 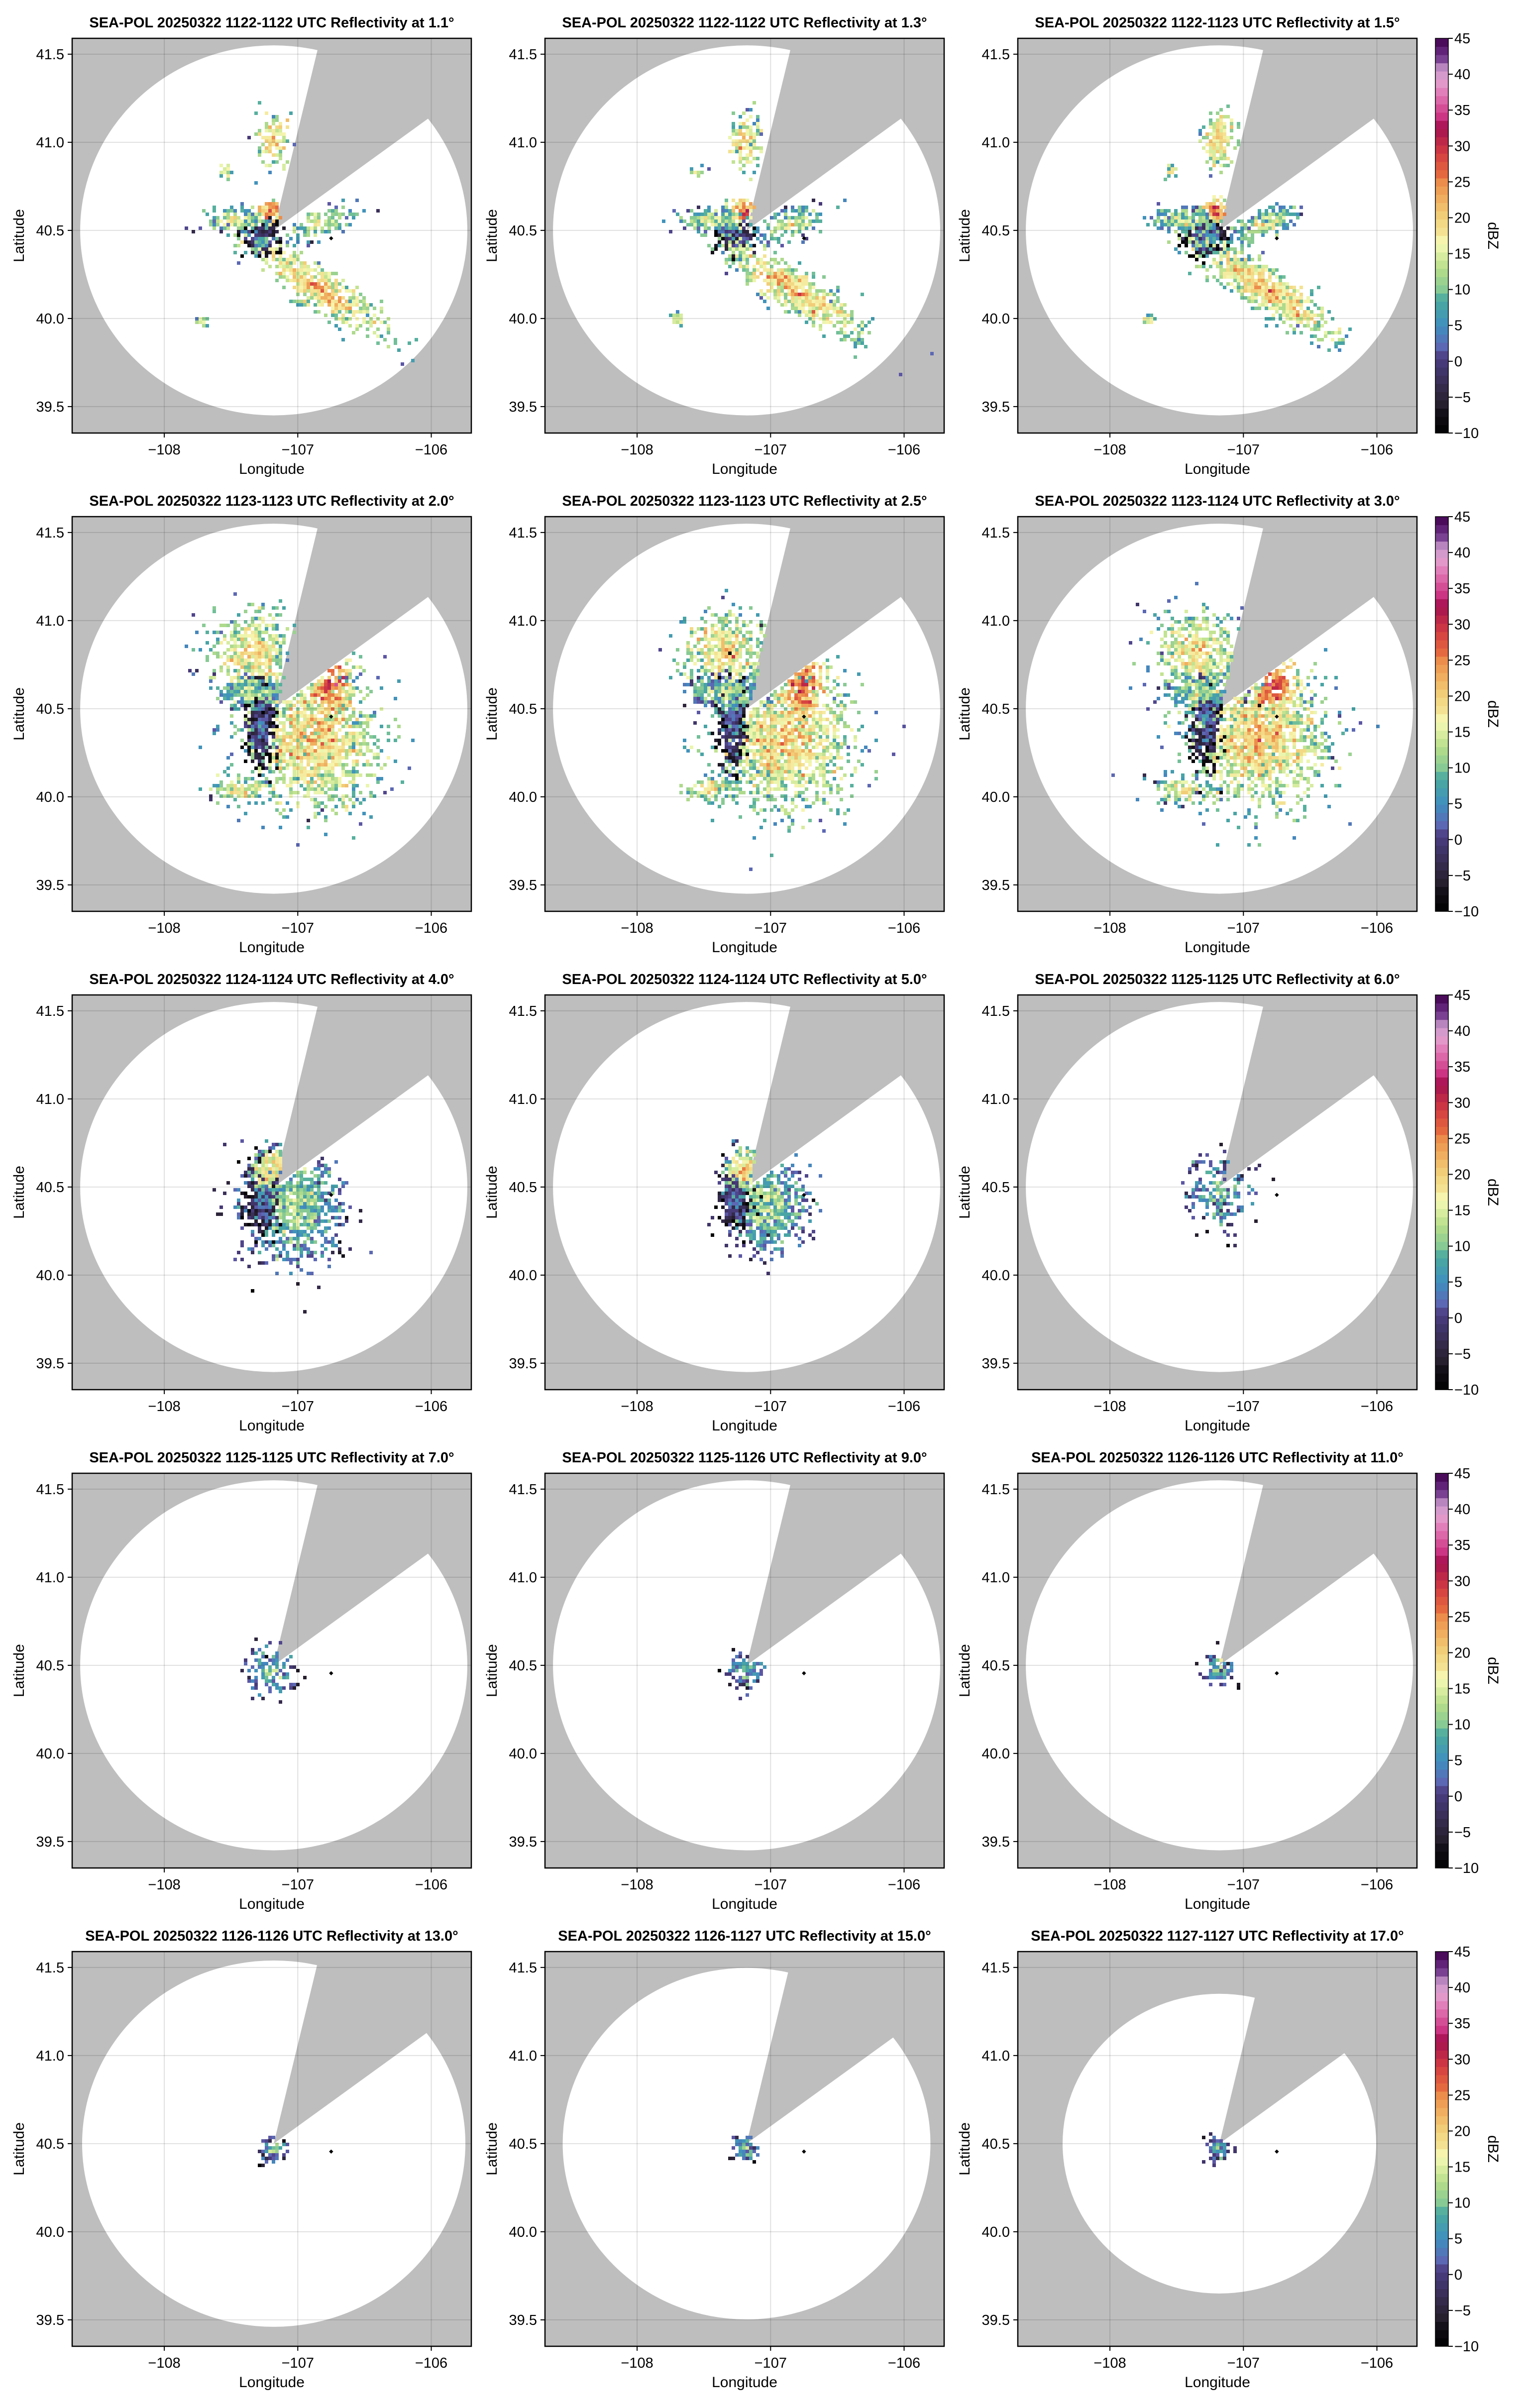 What do you see at coordinates (1458, 326) in the screenshot?
I see `colorbar-tick-label: 5` at bounding box center [1458, 326].